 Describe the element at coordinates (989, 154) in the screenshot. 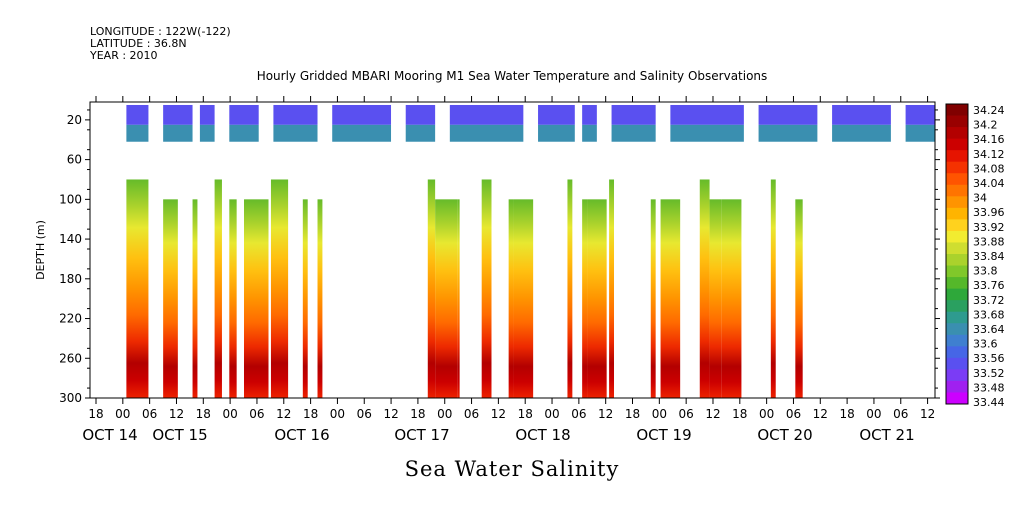

I see `colorbar-label: 34.12` at that location.